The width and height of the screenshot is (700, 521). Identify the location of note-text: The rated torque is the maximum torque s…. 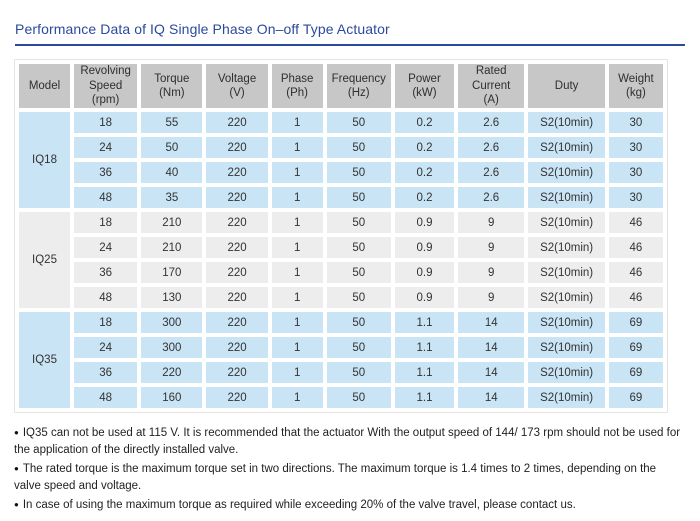
(335, 477).